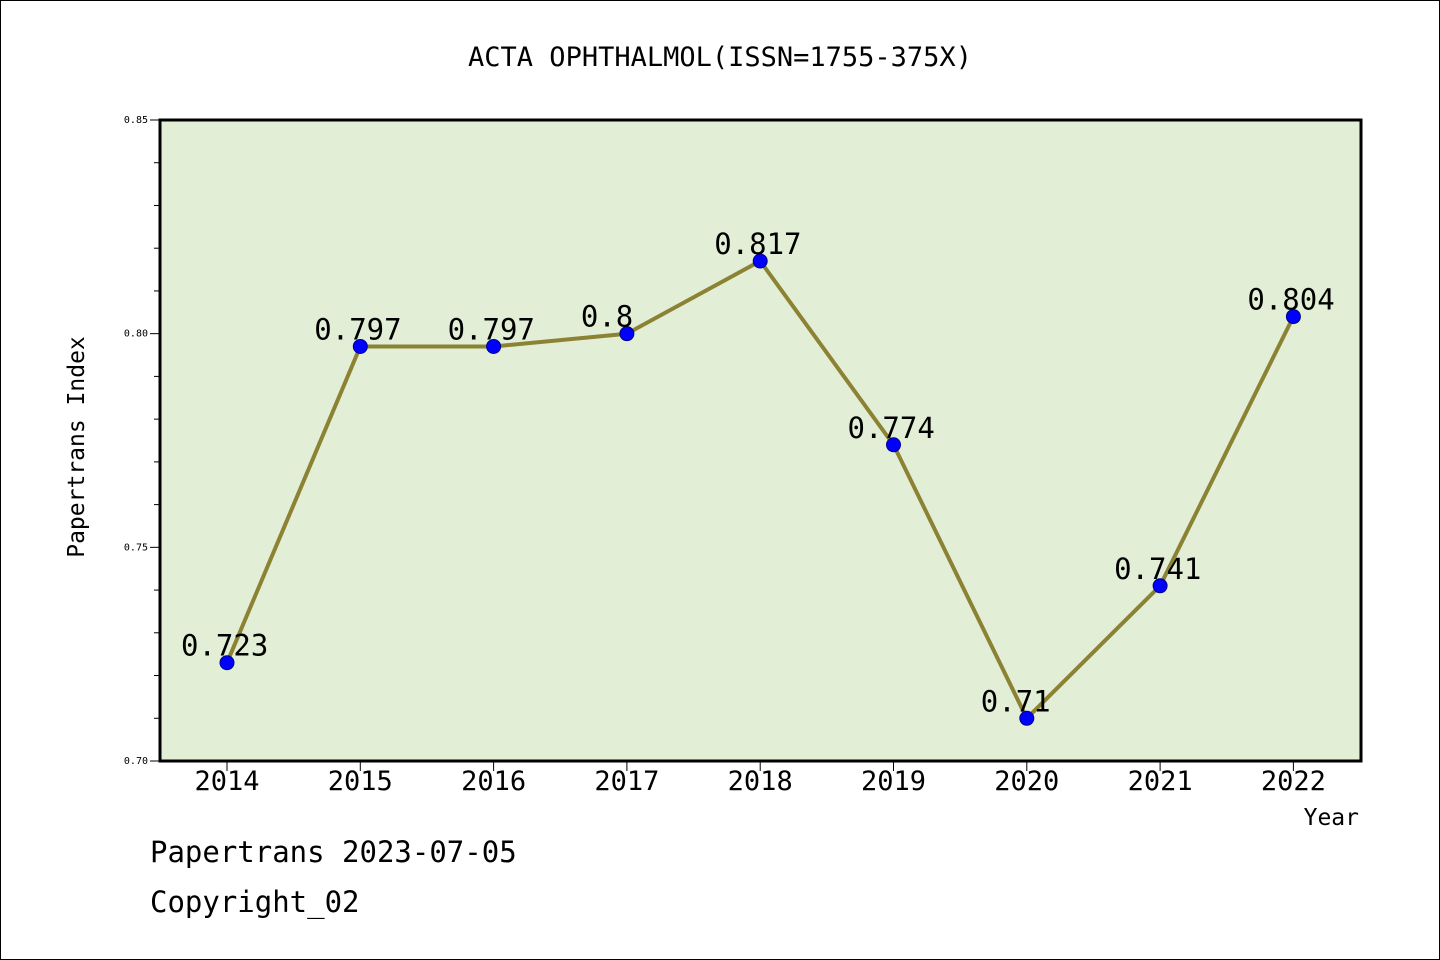 The height and width of the screenshot is (960, 1440). Describe the element at coordinates (607, 317) in the screenshot. I see `data-label: 0.8` at that location.